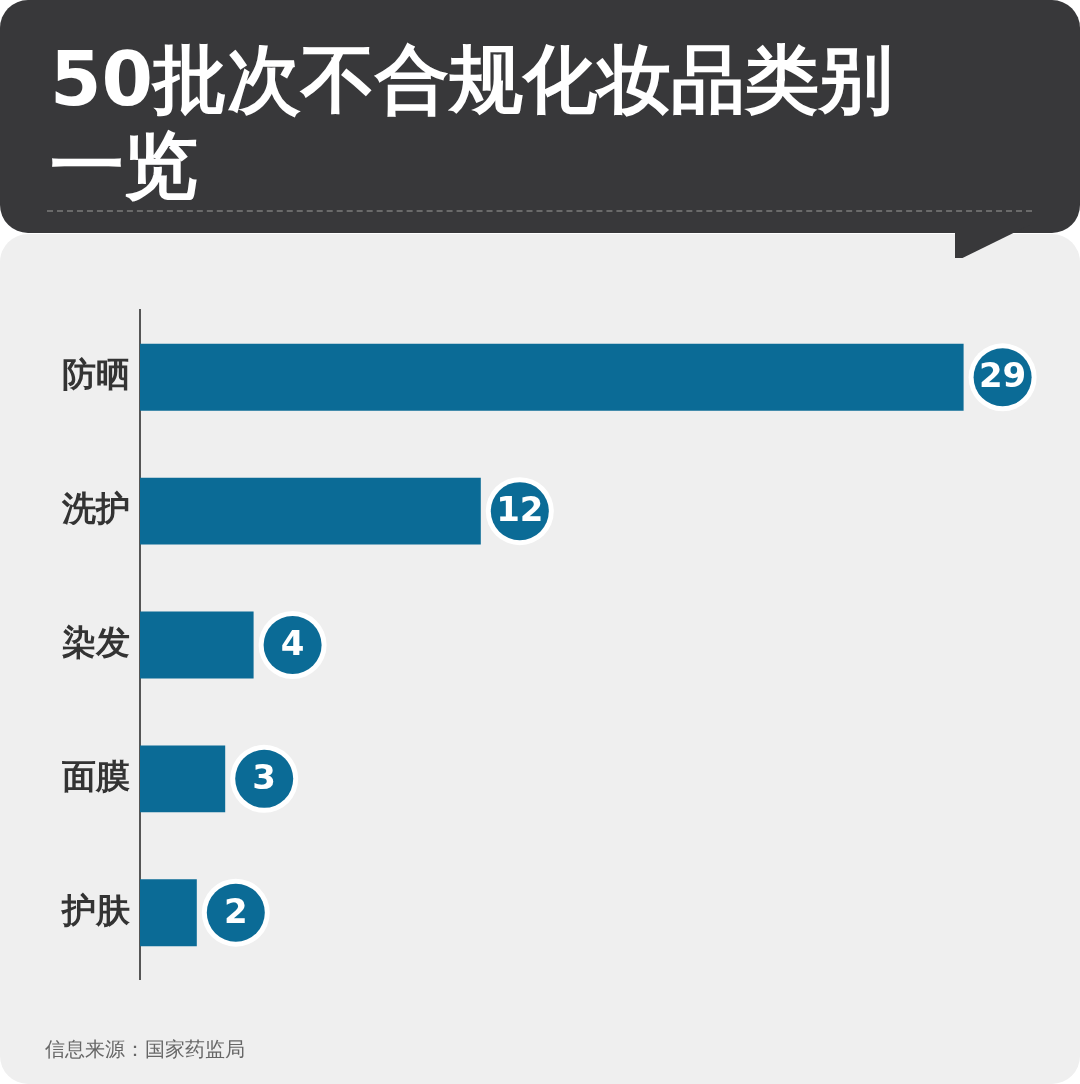 The height and width of the screenshot is (1084, 1080). Describe the element at coordinates (1002, 375) in the screenshot. I see `data-label: 29` at that location.